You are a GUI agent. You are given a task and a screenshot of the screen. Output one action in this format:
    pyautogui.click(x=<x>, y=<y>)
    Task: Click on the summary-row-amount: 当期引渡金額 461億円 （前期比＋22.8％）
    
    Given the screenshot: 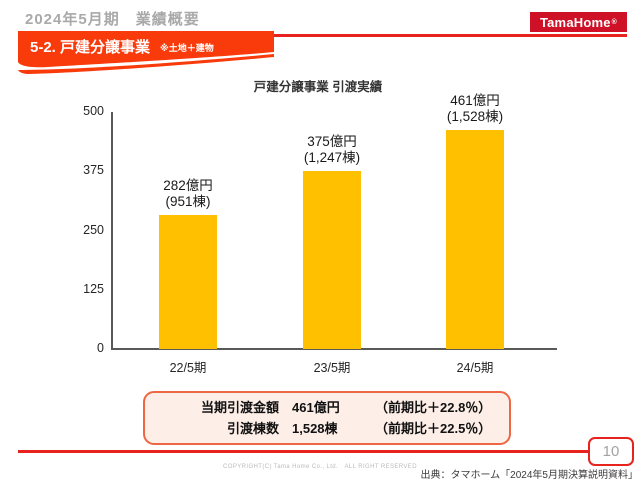 What is the action you would take?
    pyautogui.click(x=327, y=407)
    